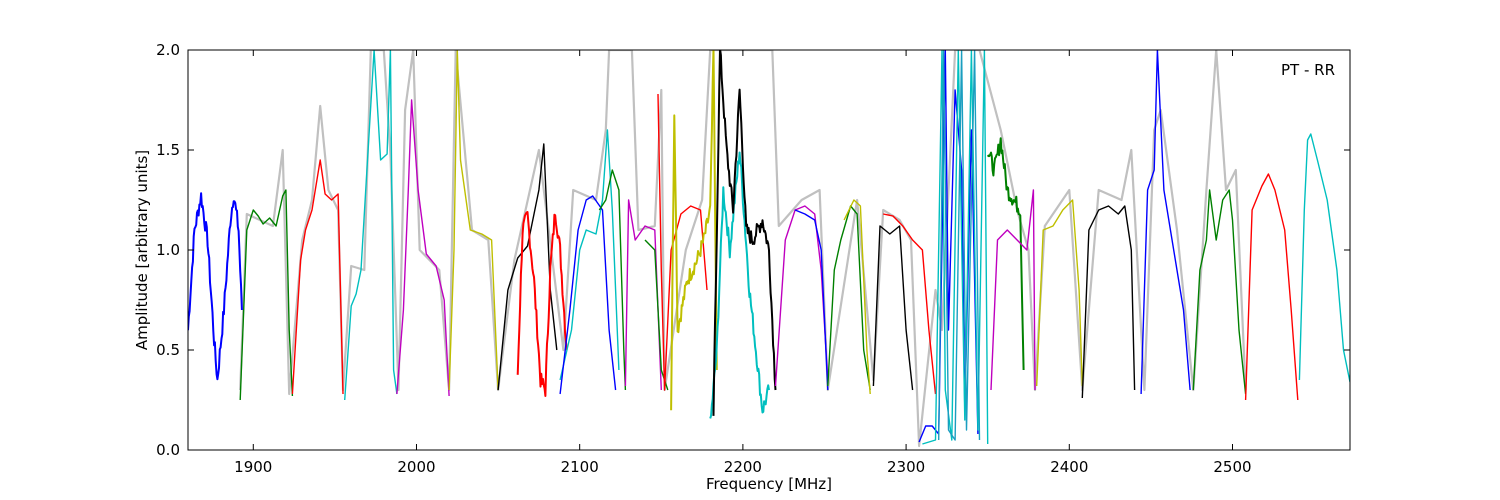  Describe the element at coordinates (416, 467) in the screenshot. I see `x-tick-label: 2000` at that location.